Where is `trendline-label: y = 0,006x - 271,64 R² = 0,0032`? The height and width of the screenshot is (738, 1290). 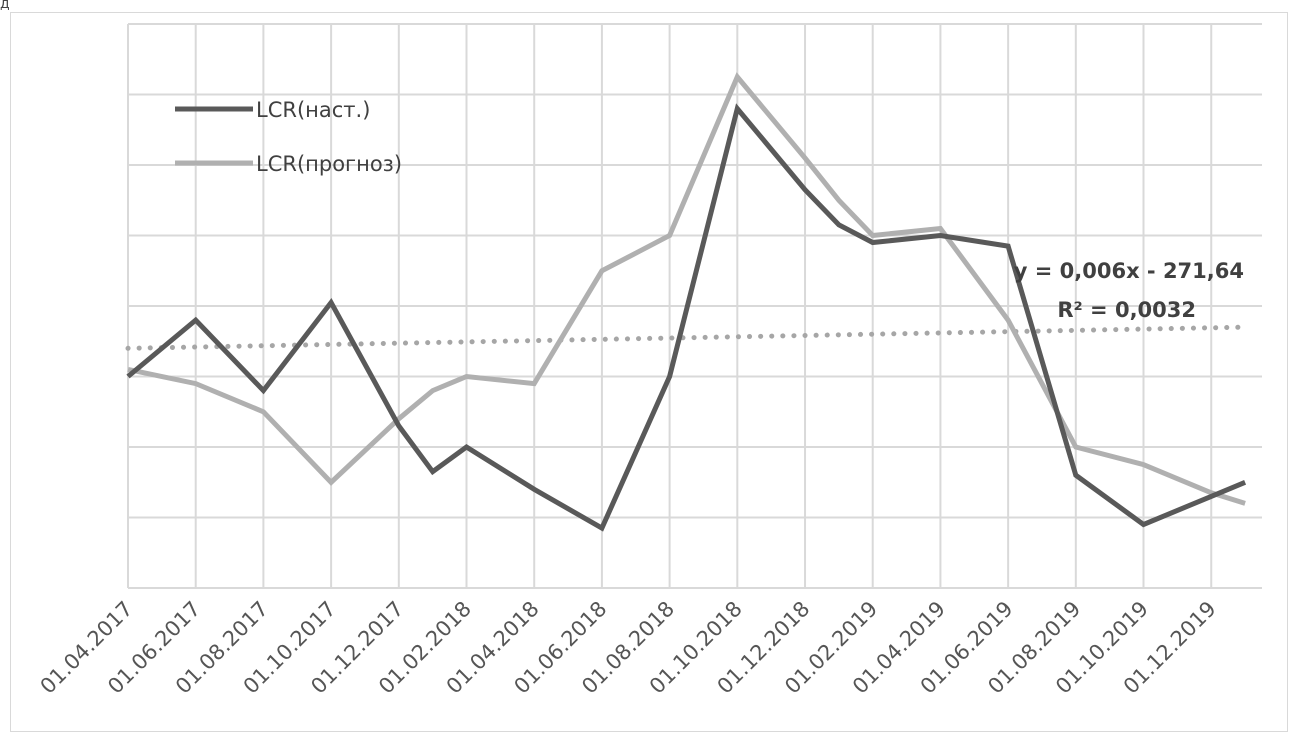
trendline-label: y = 0,006x - 271,64 R² = 0,0032 is located at coordinates (1129, 290).